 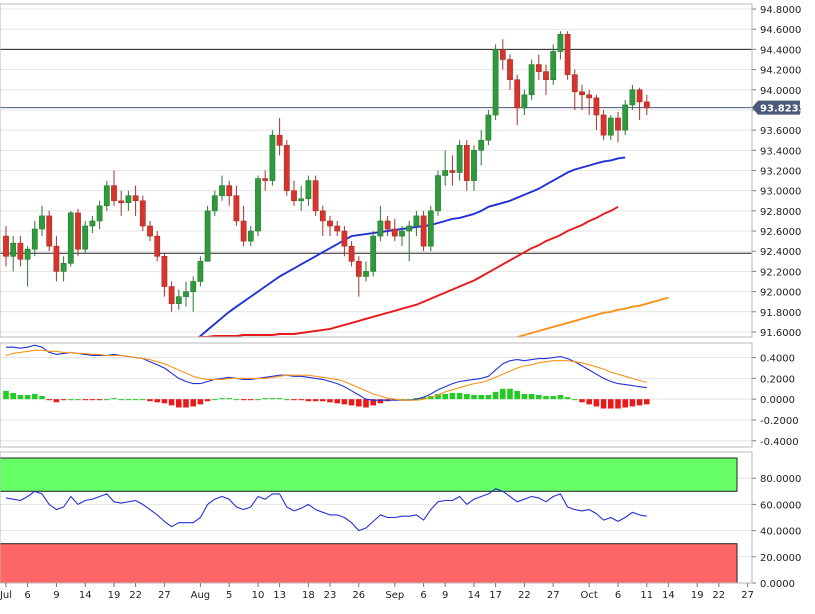 I want to click on x-tick-label: 9, so click(x=445, y=595).